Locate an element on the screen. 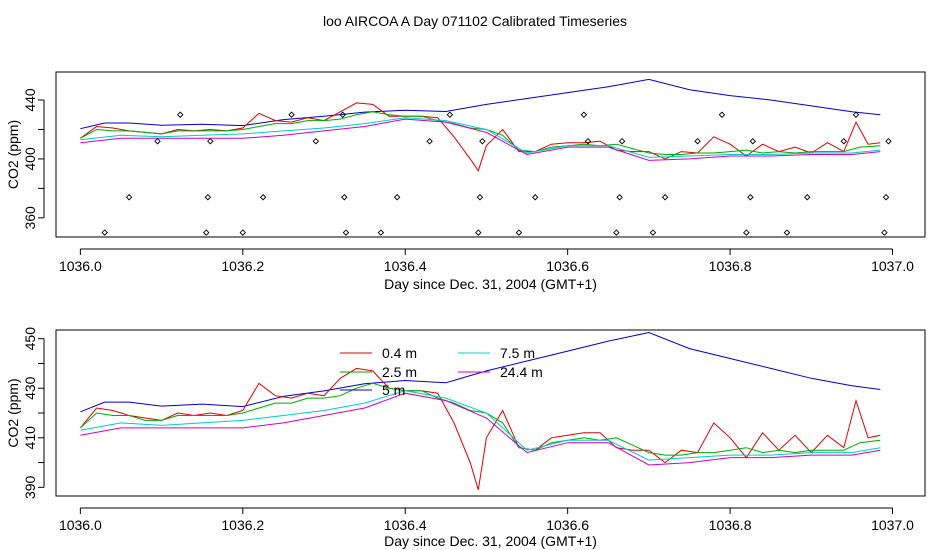 The height and width of the screenshot is (550, 950). series-line-5-m is located at coordinates (480, 372).